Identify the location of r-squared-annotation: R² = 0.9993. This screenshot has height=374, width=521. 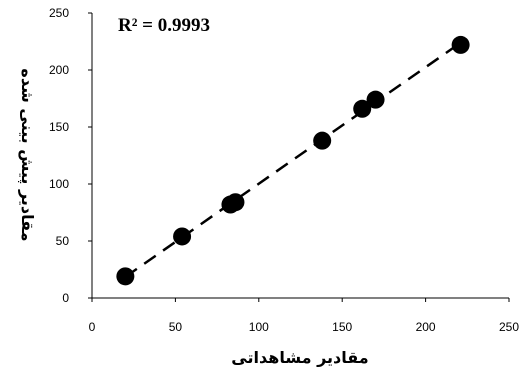
(164, 25).